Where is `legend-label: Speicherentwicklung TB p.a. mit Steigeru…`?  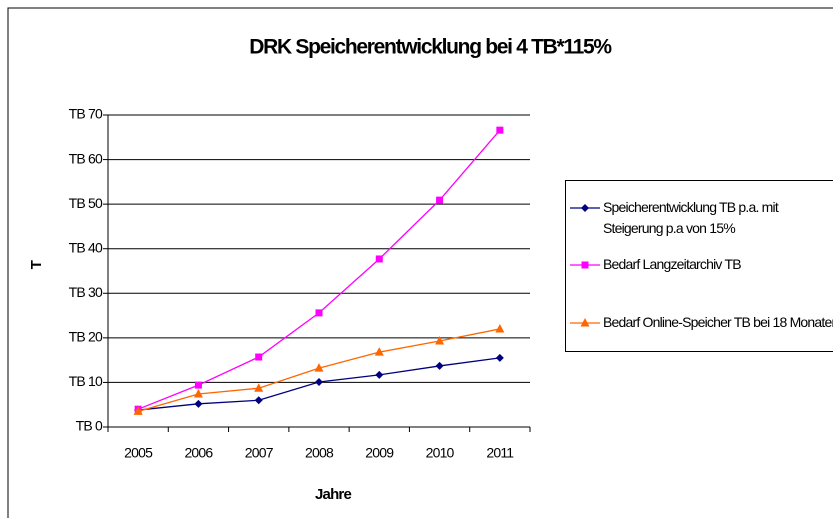
legend-label: Speicherentwicklung TB p.a. mit Steigeru… is located at coordinates (691, 217).